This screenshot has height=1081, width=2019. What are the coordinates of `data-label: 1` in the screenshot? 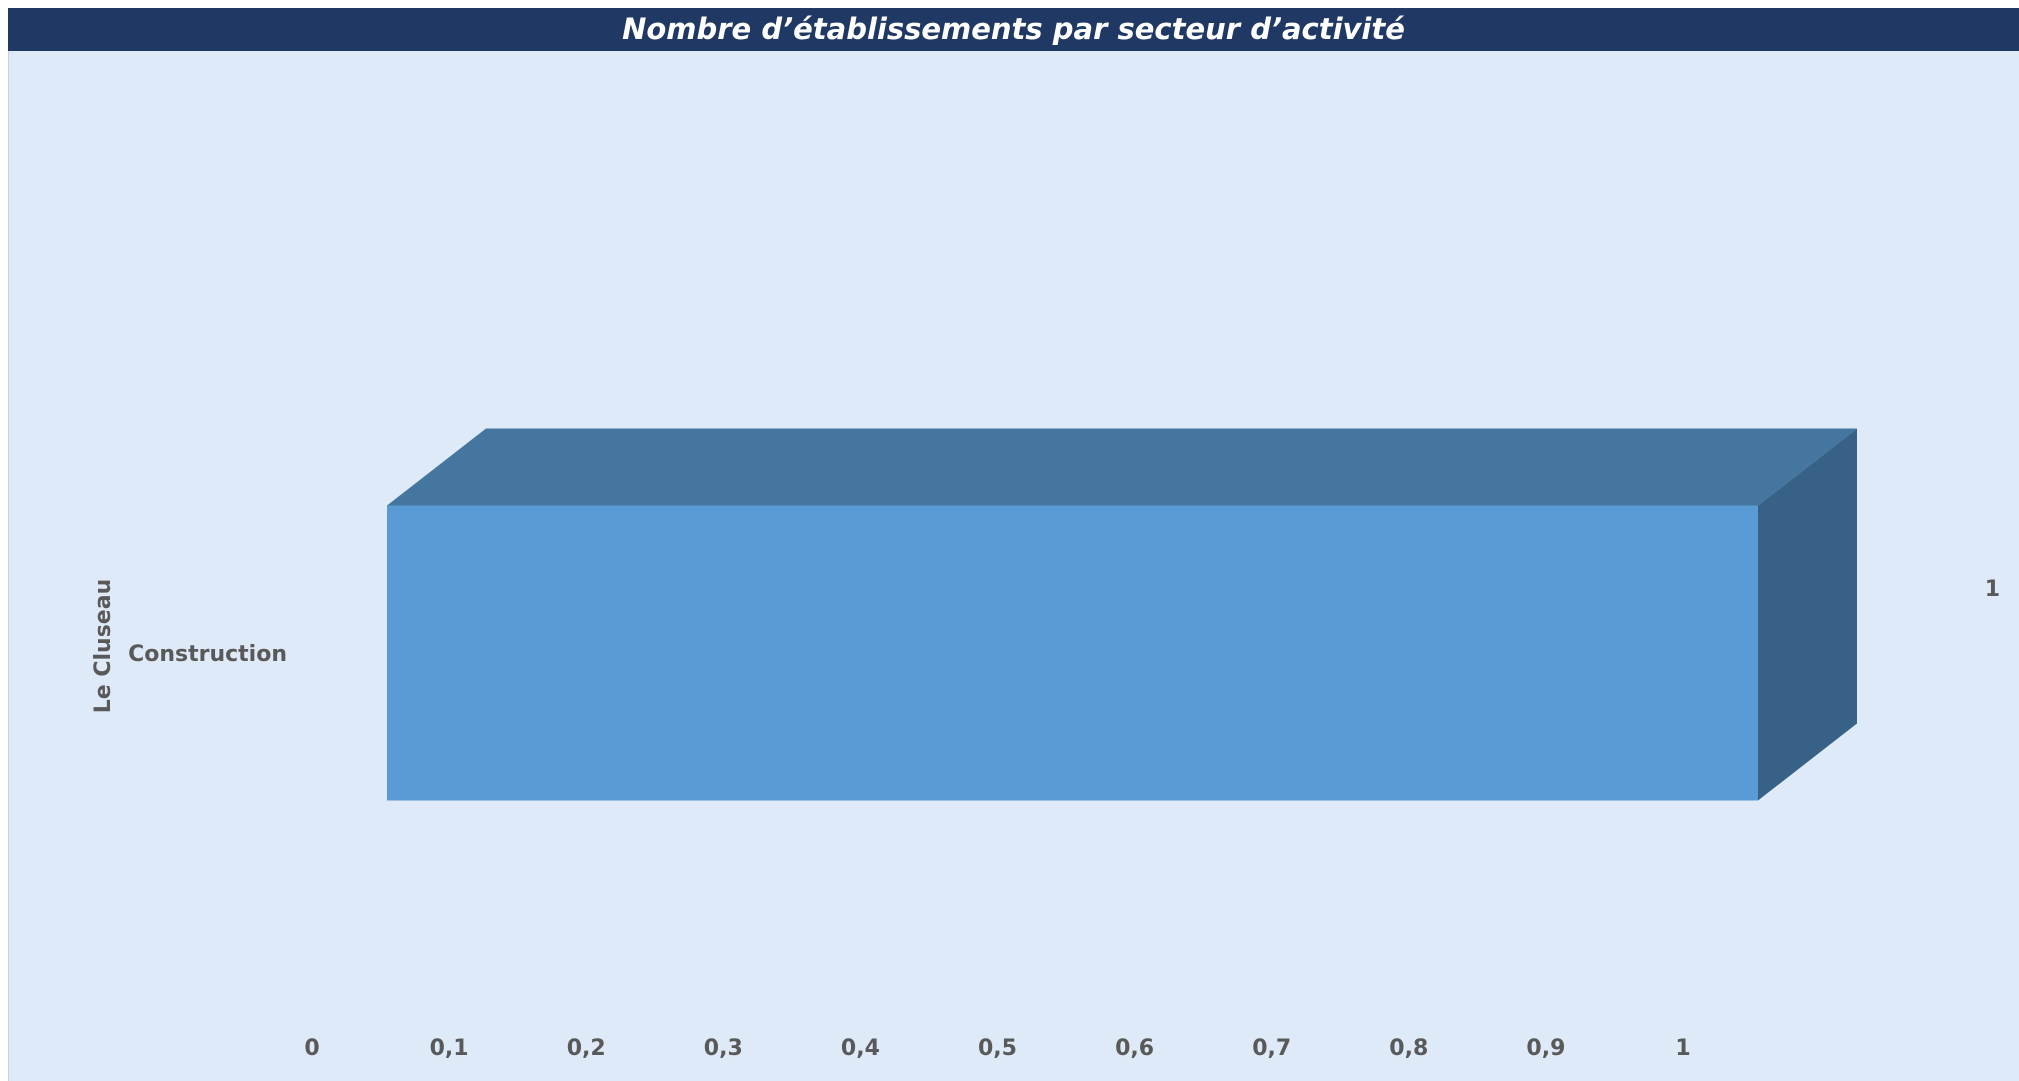 It's located at (1992, 589).